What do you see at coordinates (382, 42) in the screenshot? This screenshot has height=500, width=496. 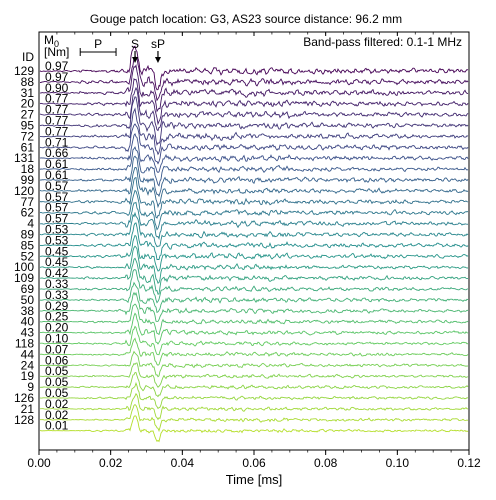 I see `bandpass-annotation: Band-pass filtered: 0.1-1 MHz` at bounding box center [382, 42].